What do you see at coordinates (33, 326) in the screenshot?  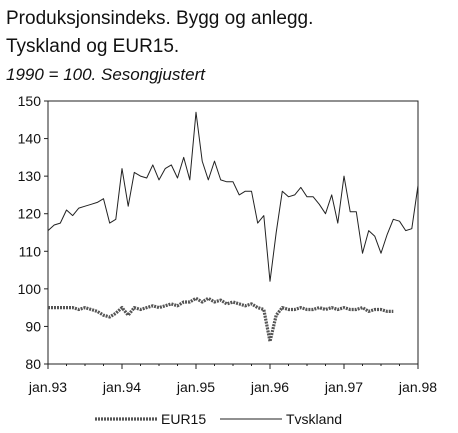 I see `y-tick-label: 90` at bounding box center [33, 326].